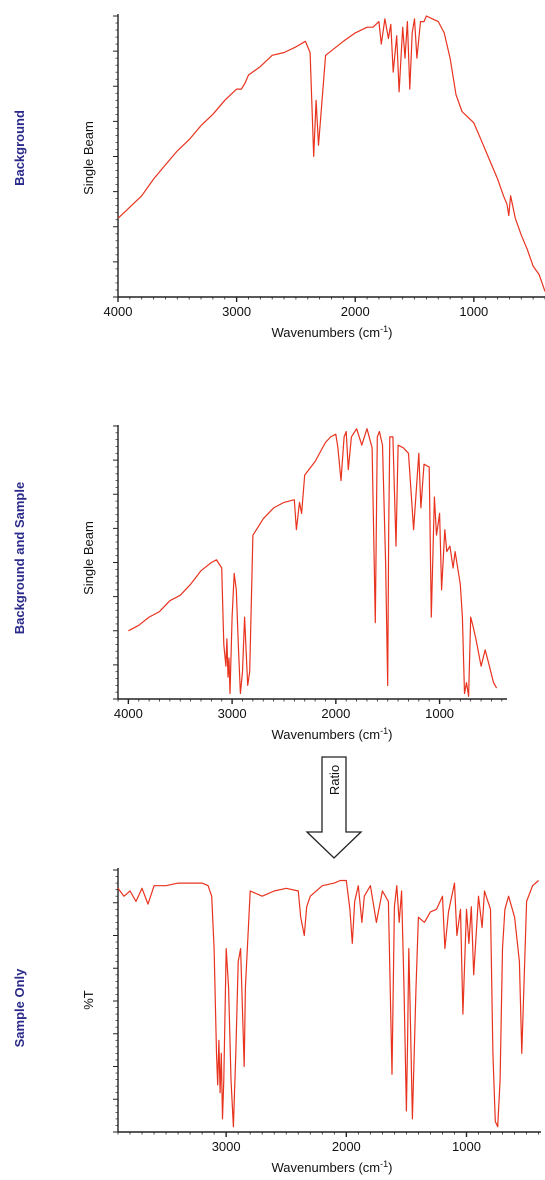 The width and height of the screenshot is (545, 1180). I want to click on x-axis-label-background: Wavenumbers (cm-1), so click(332, 332).